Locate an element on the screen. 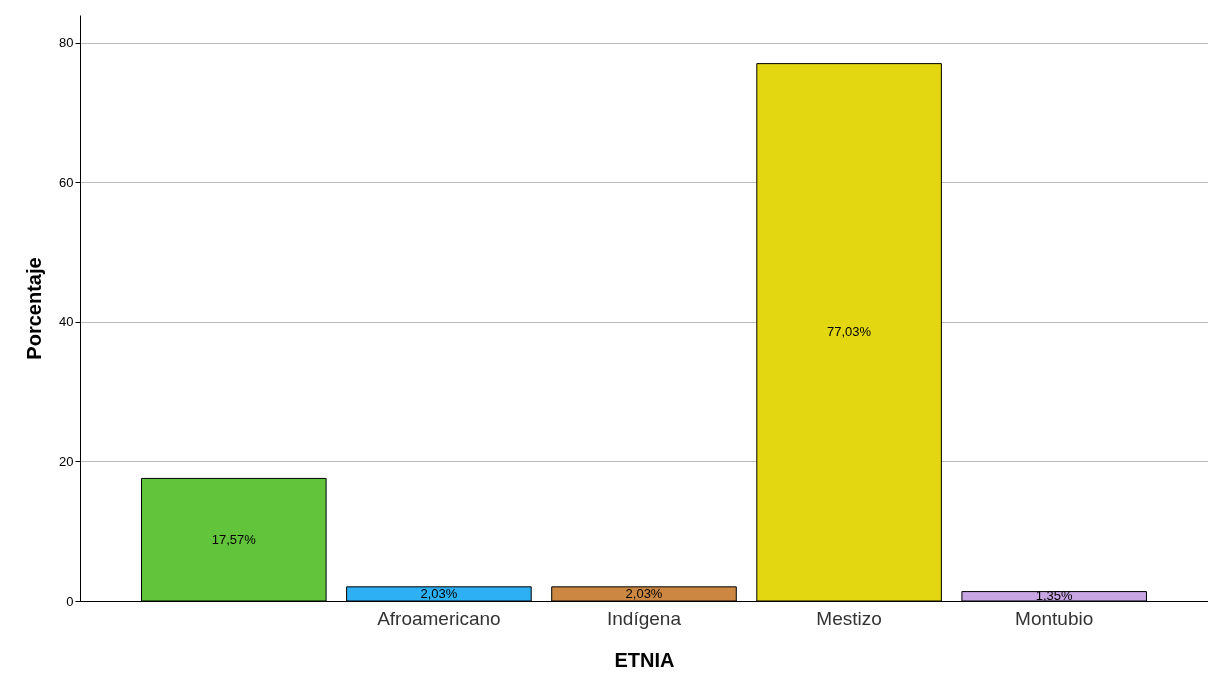  data-label: 77,03% is located at coordinates (849, 332).